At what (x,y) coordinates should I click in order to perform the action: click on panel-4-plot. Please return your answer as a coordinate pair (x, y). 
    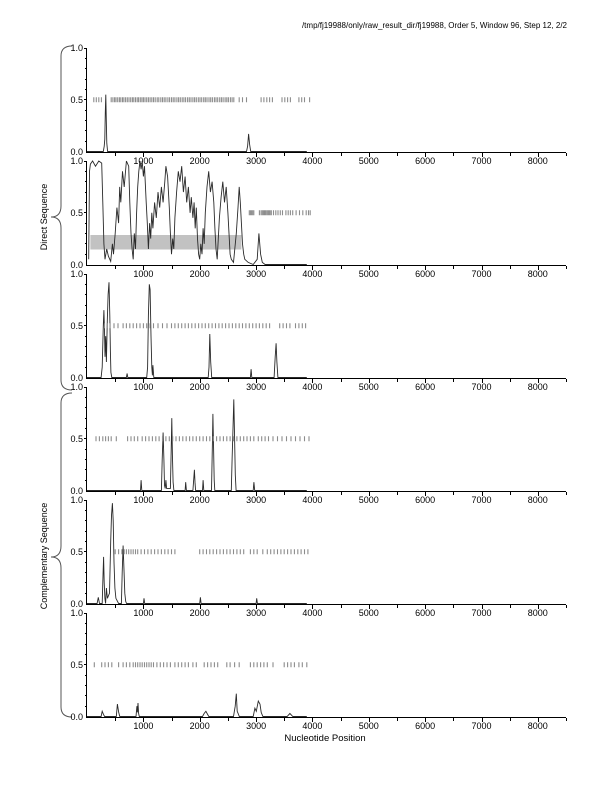
    Looking at the image, I should click on (198, 445).